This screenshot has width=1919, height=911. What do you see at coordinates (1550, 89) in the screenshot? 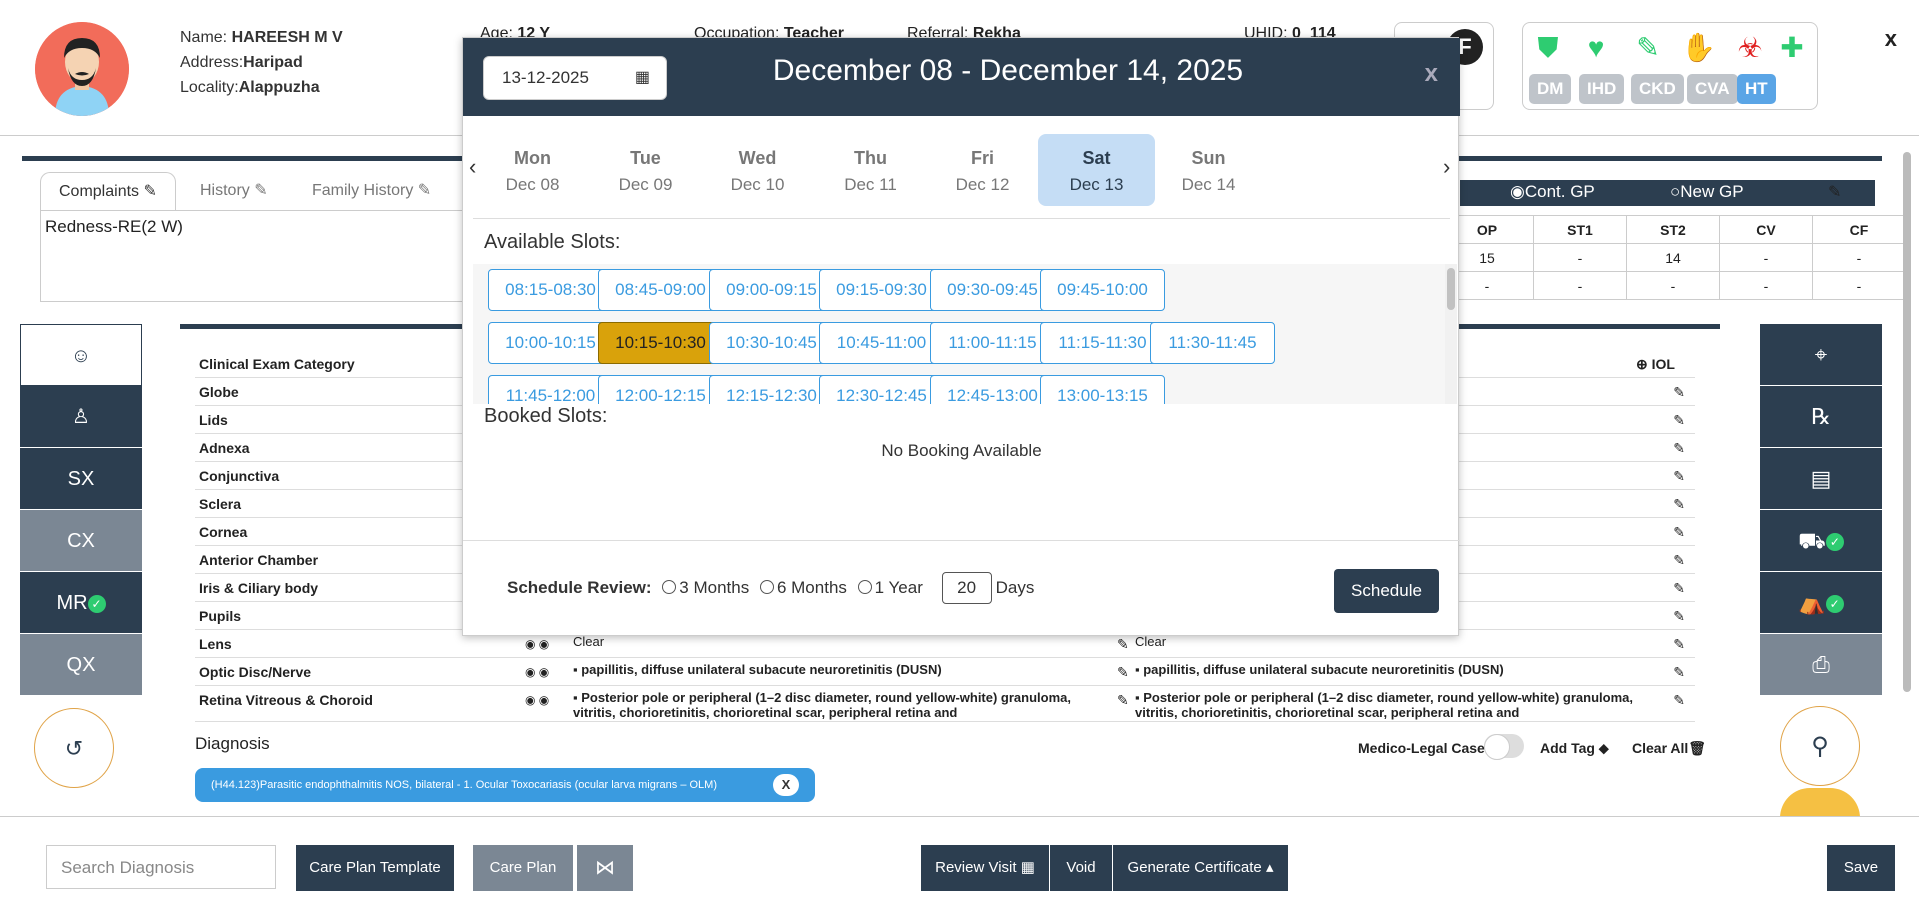
I see `badge-dm: DM` at bounding box center [1550, 89].